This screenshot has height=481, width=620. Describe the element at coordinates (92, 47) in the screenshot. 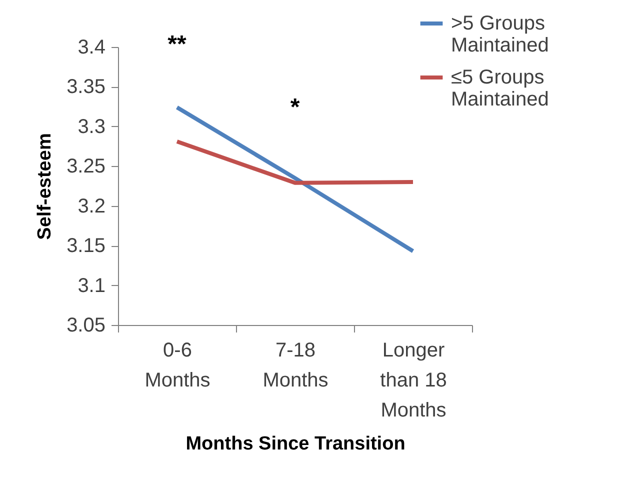

I see `y-tick-label: 3.4` at that location.